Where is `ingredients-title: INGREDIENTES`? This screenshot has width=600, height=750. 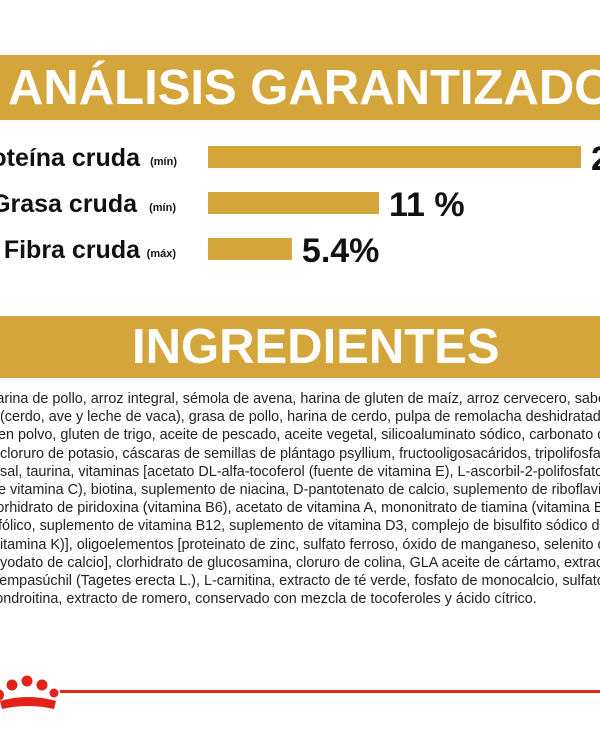
ingredients-title: INGREDIENTES is located at coordinates (316, 347).